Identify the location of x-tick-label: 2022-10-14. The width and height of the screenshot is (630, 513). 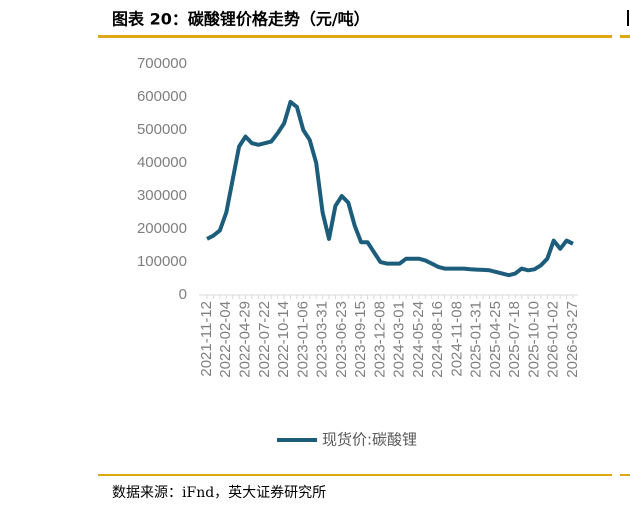
(283, 339).